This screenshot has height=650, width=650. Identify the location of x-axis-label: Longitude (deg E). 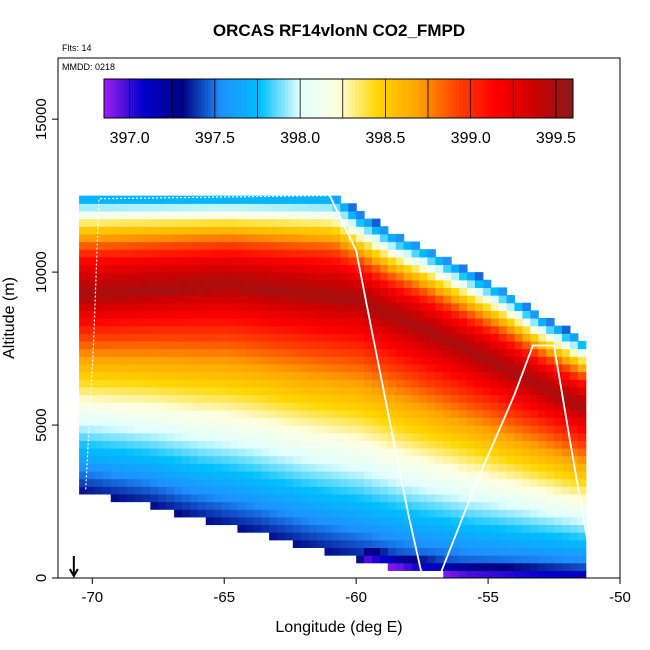
(338, 627).